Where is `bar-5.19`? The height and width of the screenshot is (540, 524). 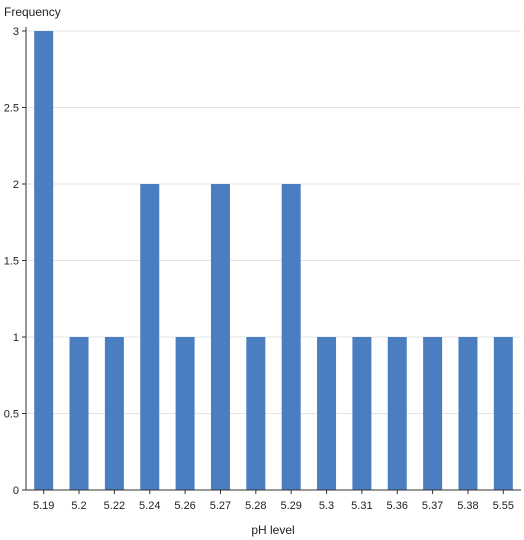 bar-5.19 is located at coordinates (44, 260).